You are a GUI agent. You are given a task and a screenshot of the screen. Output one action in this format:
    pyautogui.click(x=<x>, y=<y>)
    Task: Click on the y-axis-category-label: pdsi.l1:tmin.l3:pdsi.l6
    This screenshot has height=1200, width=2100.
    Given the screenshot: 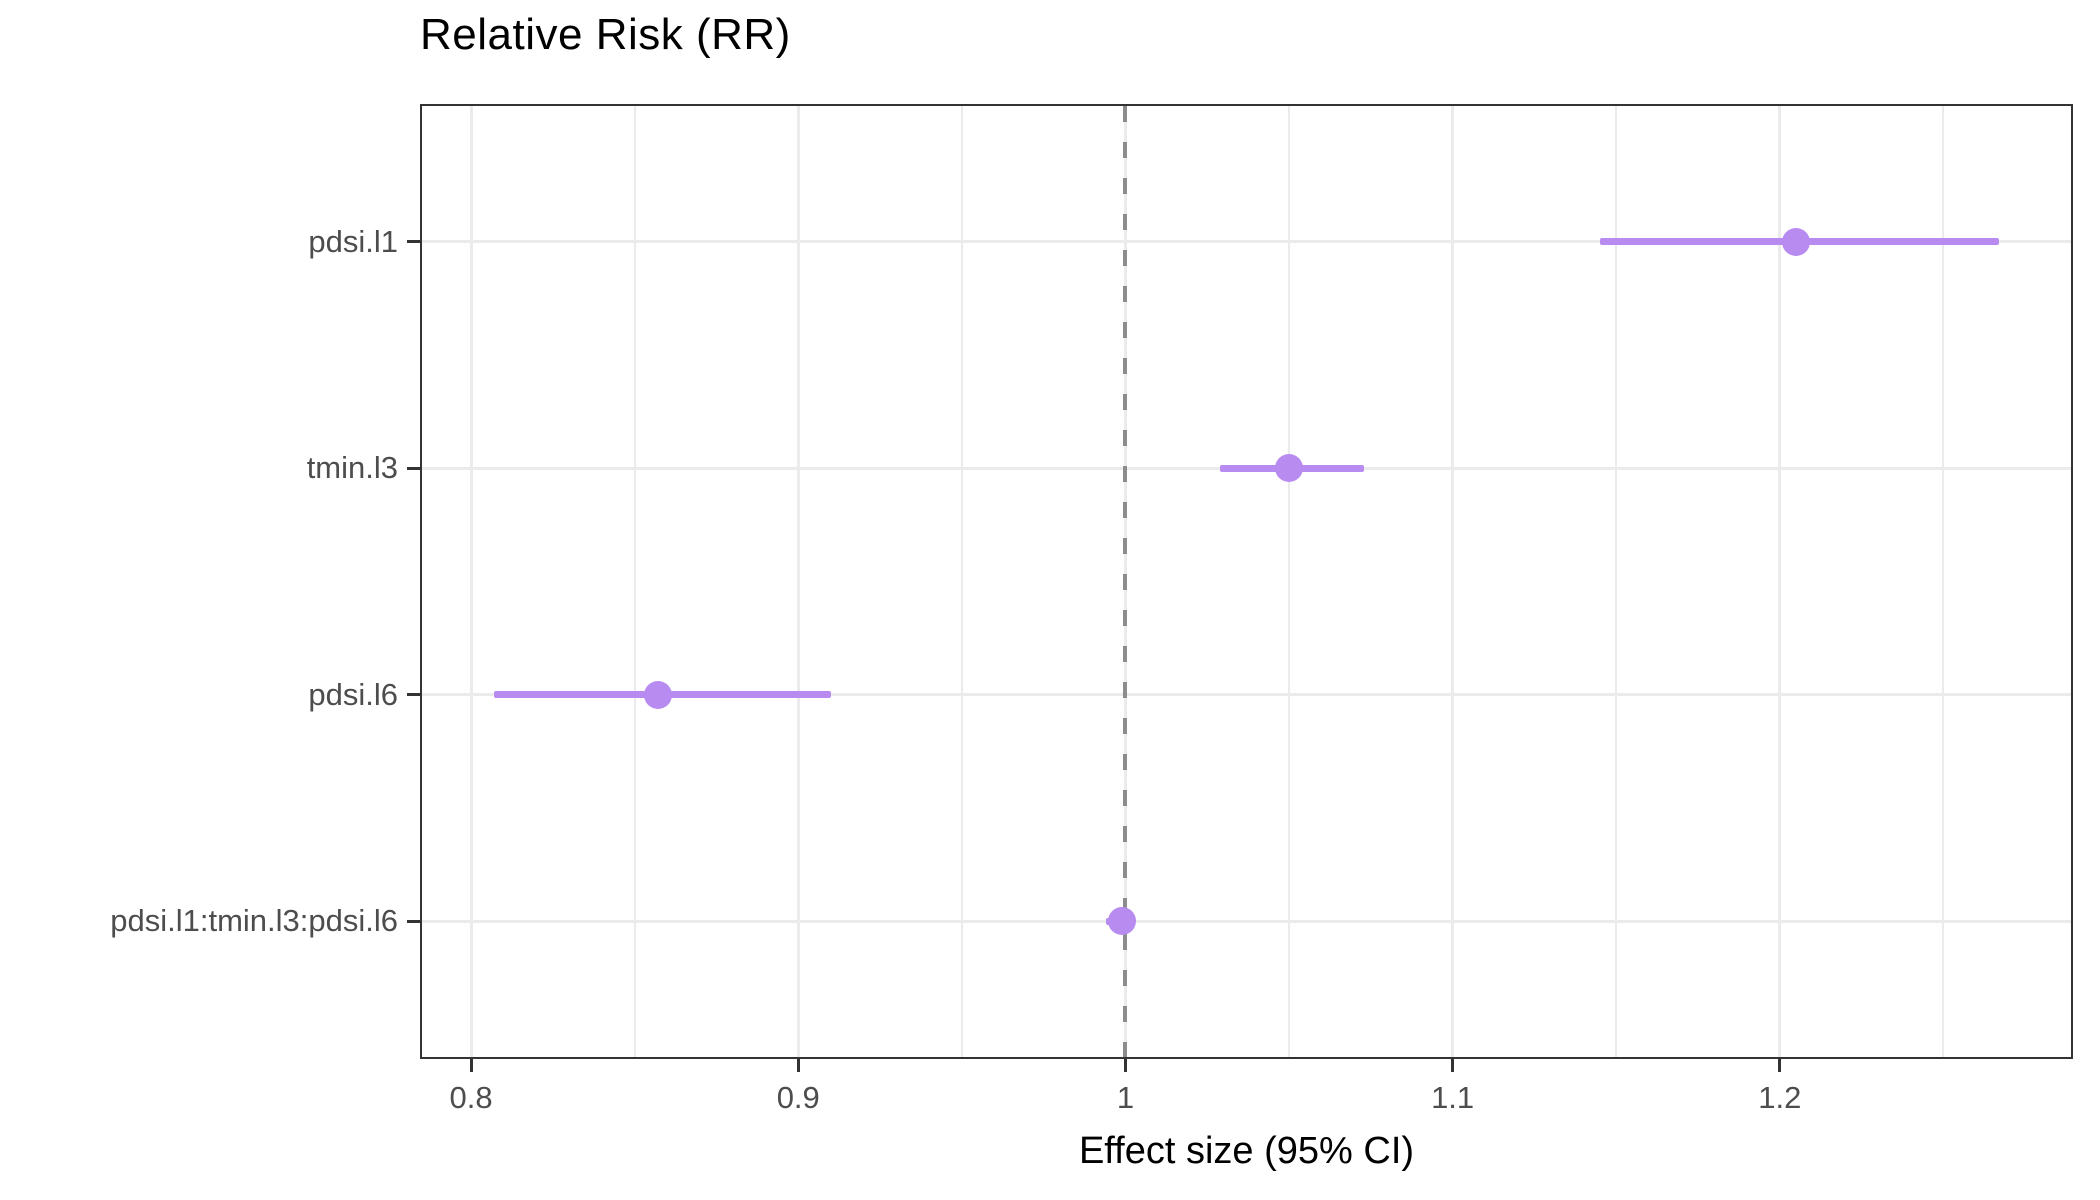 What is the action you would take?
    pyautogui.click(x=254, y=921)
    